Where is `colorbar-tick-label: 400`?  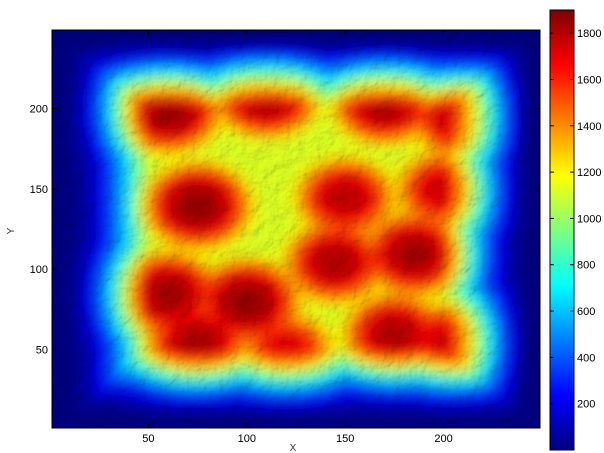 colorbar-tick-label: 400 is located at coordinates (586, 358).